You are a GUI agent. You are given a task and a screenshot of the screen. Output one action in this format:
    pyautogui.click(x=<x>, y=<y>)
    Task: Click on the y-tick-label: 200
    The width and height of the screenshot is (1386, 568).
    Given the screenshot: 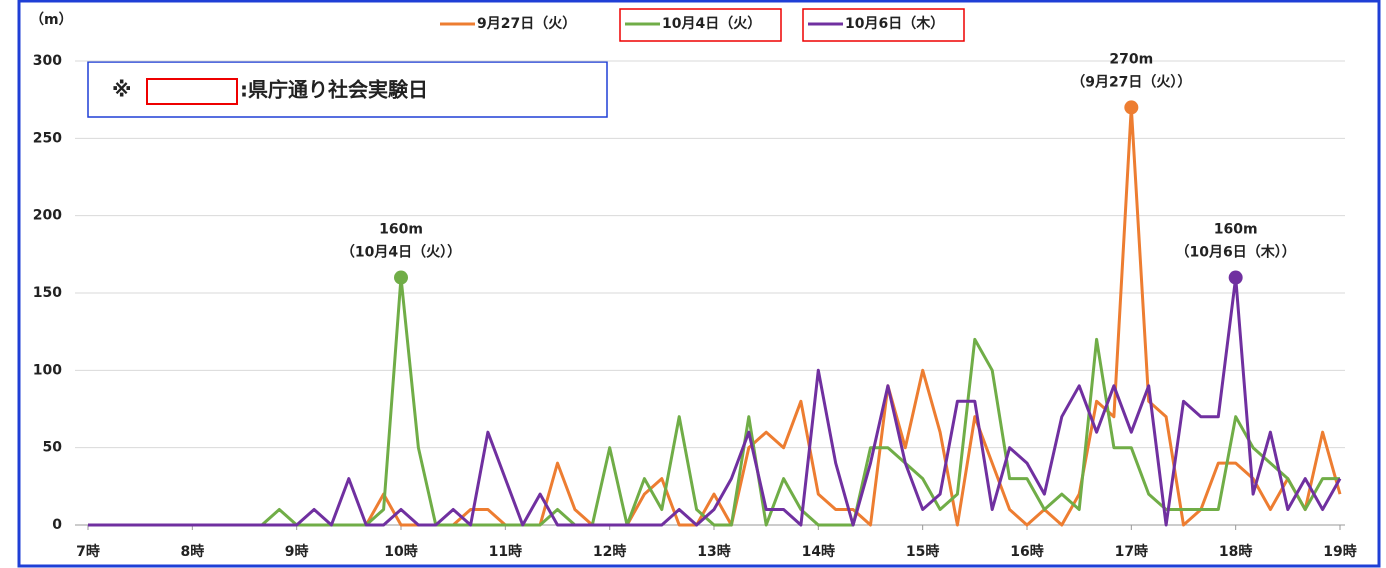 What is the action you would take?
    pyautogui.click(x=47, y=216)
    